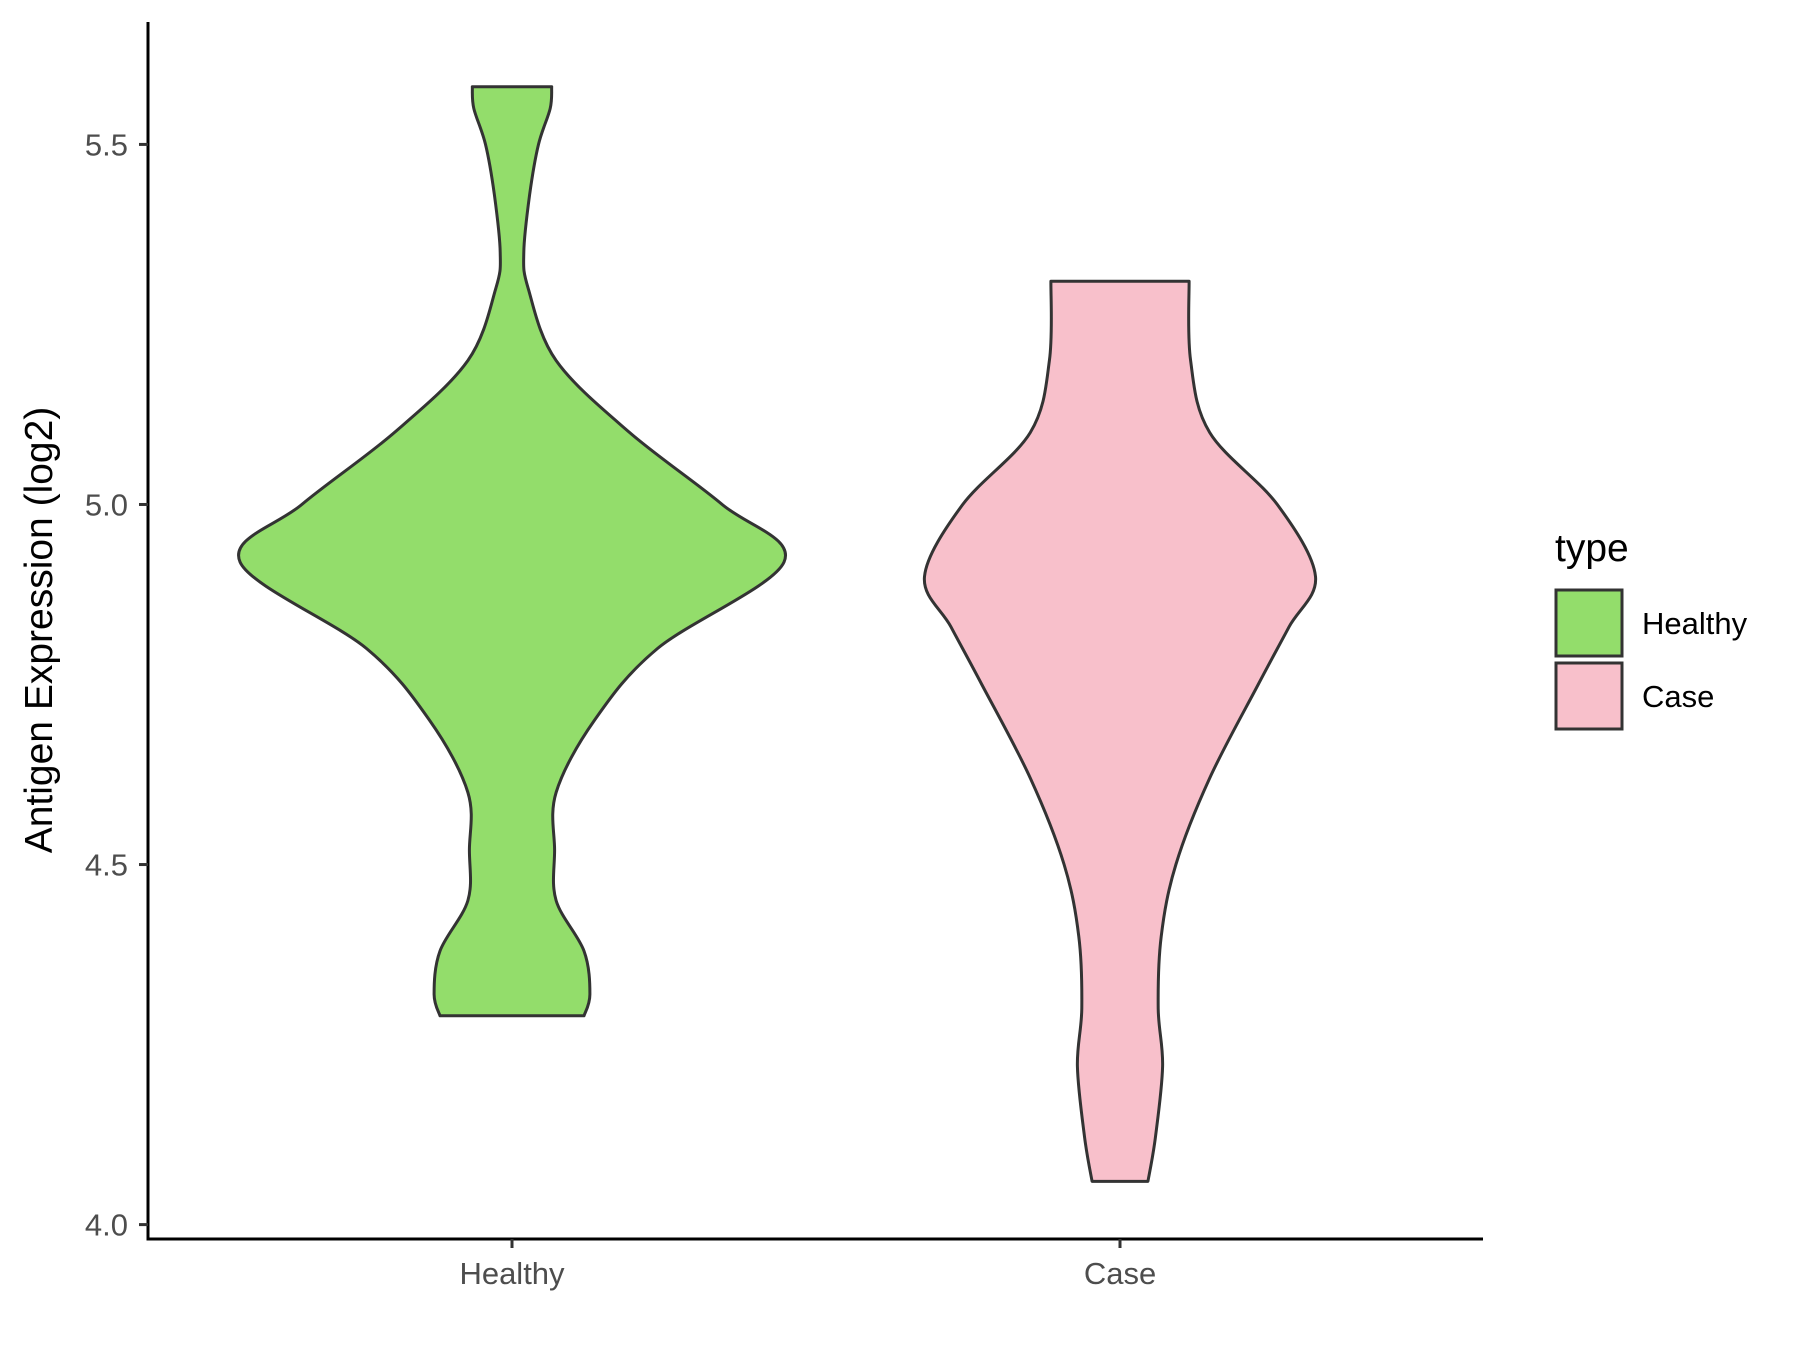 The image size is (1800, 1350). I want to click on x-ticks: Healthy Case, so click(807, 1265).